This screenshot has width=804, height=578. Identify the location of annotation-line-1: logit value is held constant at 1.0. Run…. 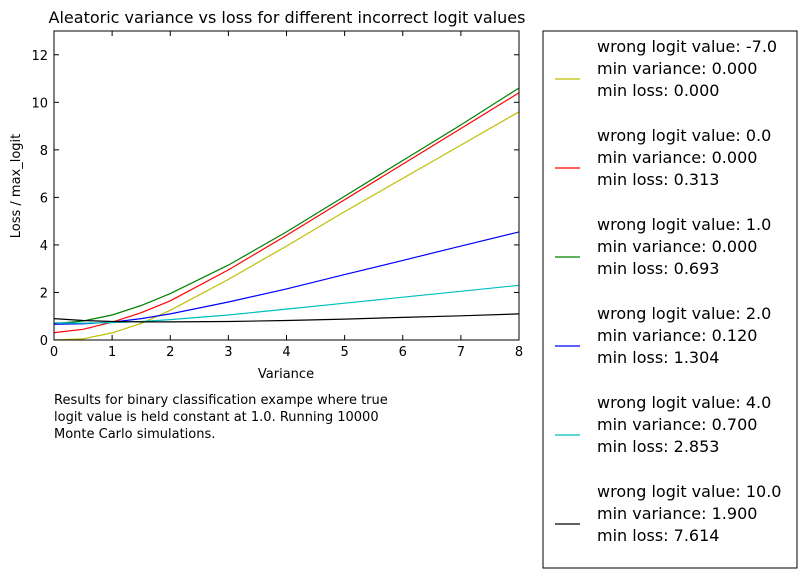
(216, 417).